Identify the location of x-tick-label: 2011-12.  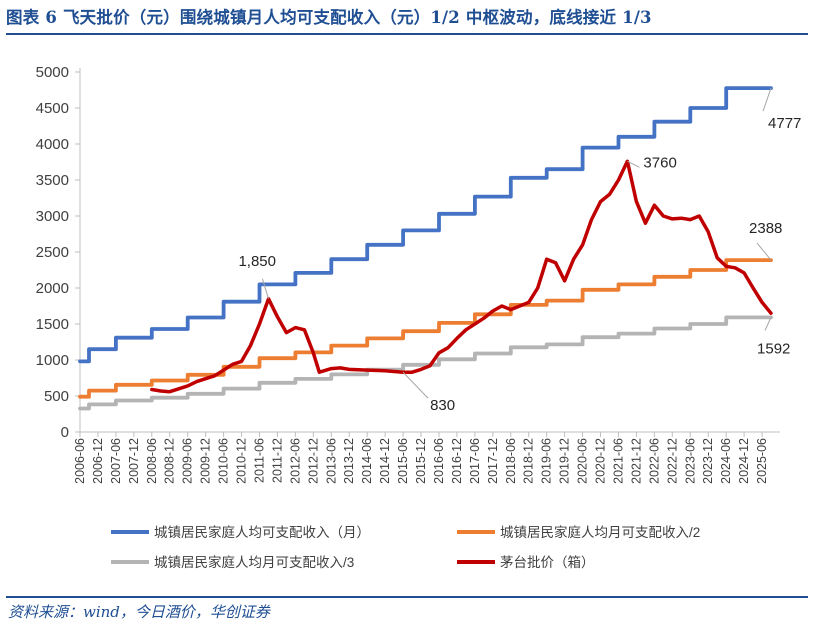
(277, 460).